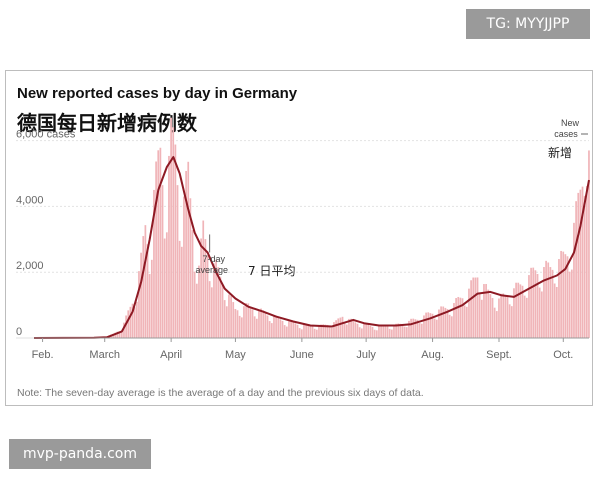 The height and width of the screenshot is (480, 600). I want to click on average-label-en-2: average, so click(211, 270).